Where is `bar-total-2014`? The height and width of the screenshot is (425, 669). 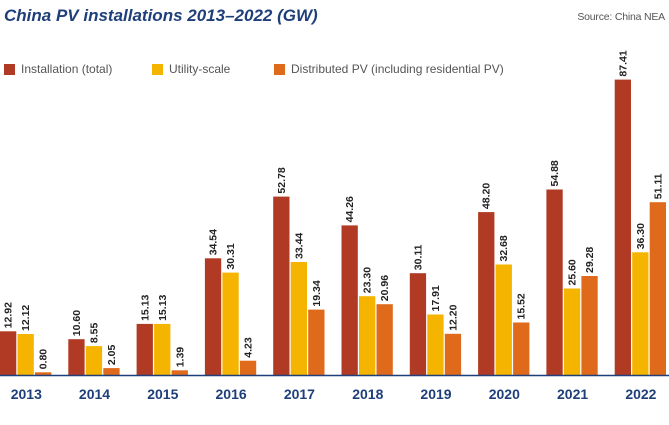 bar-total-2014 is located at coordinates (76, 357).